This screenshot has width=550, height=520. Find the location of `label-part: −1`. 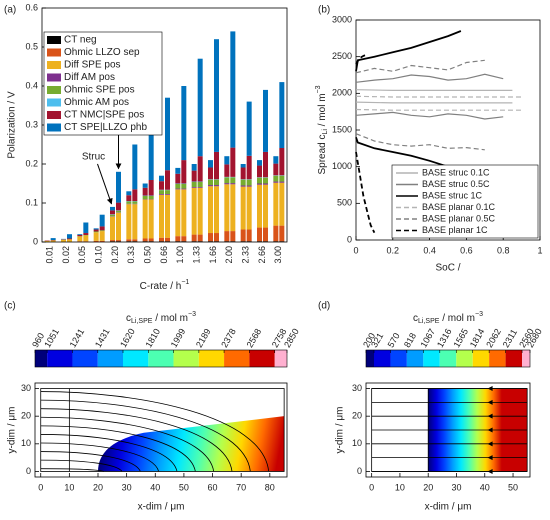

label-part: −1 is located at coordinates (185, 282).